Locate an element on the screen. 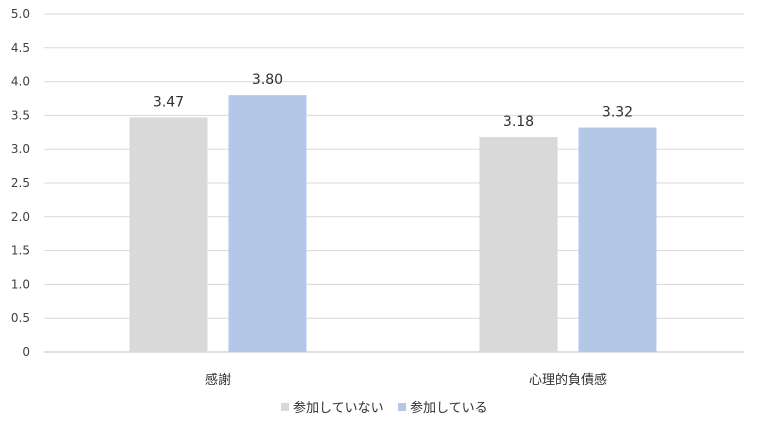  y-tick-label: 3.0 is located at coordinates (20, 149).